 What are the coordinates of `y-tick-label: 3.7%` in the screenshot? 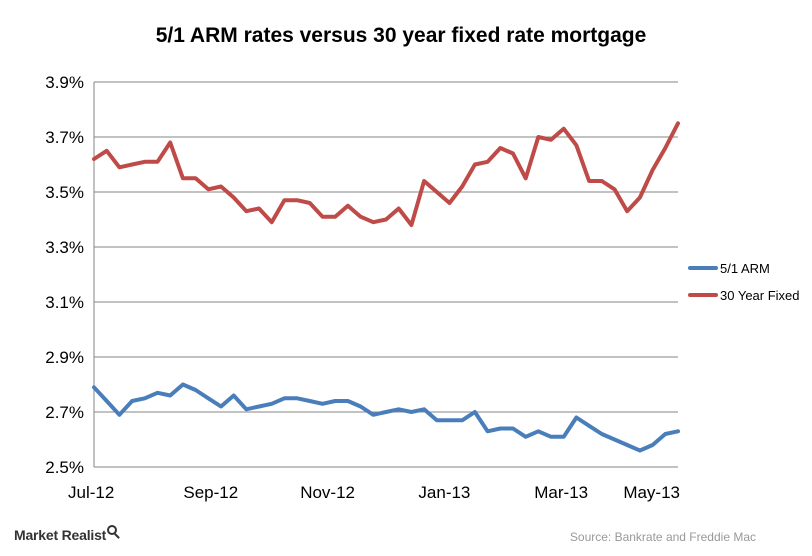 It's located at (64, 137).